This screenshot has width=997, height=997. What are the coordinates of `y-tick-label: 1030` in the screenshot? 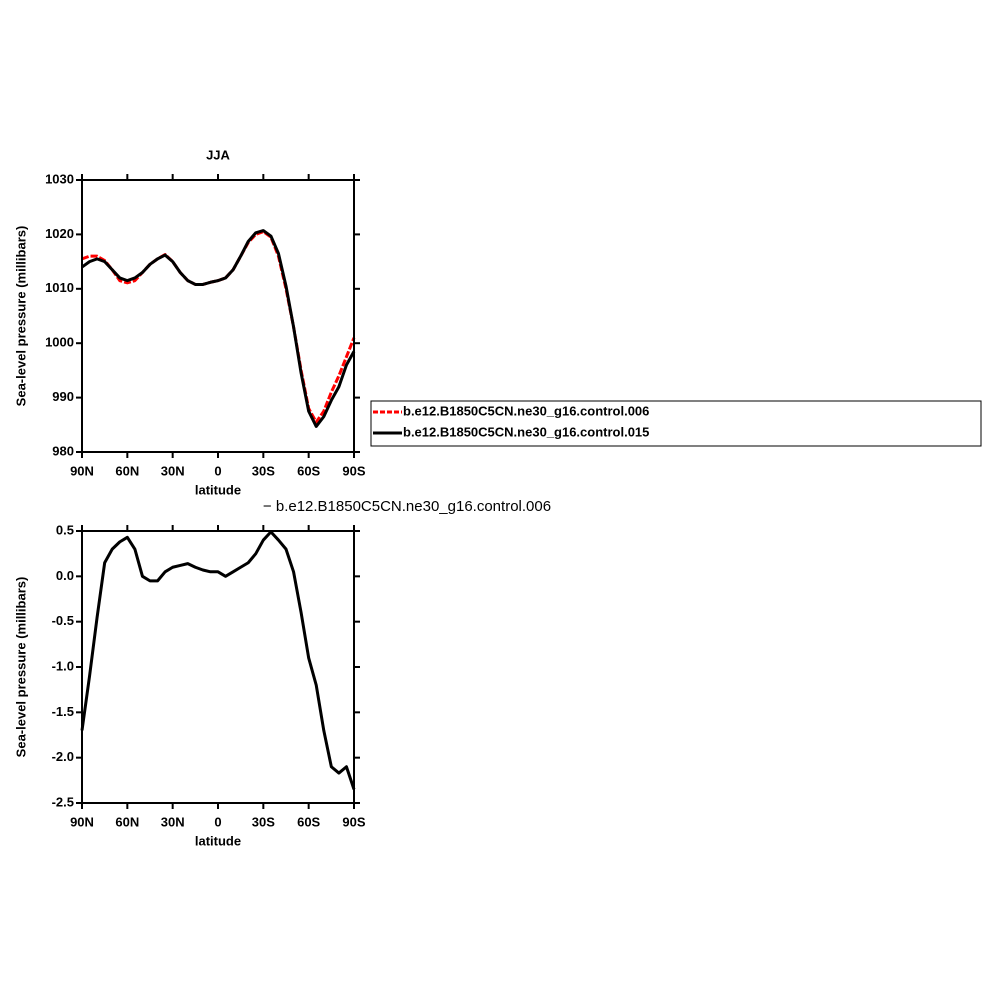 It's located at (59, 178).